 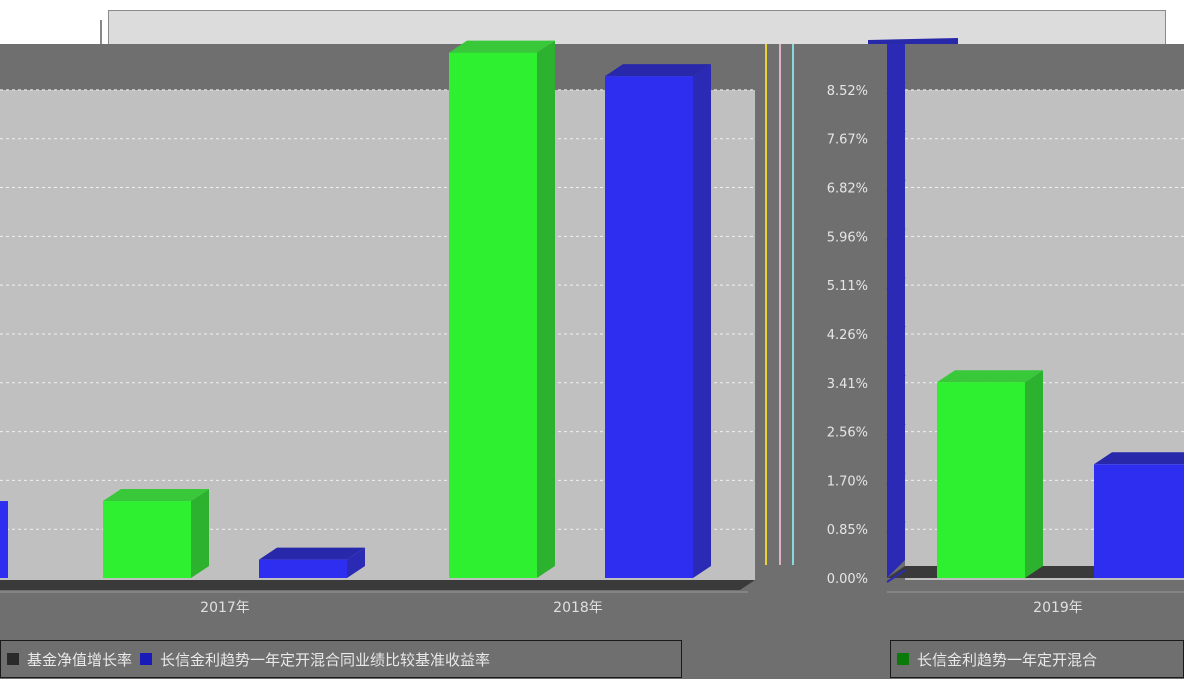 I want to click on y-tick-label: 8.52%, so click(x=847, y=91).